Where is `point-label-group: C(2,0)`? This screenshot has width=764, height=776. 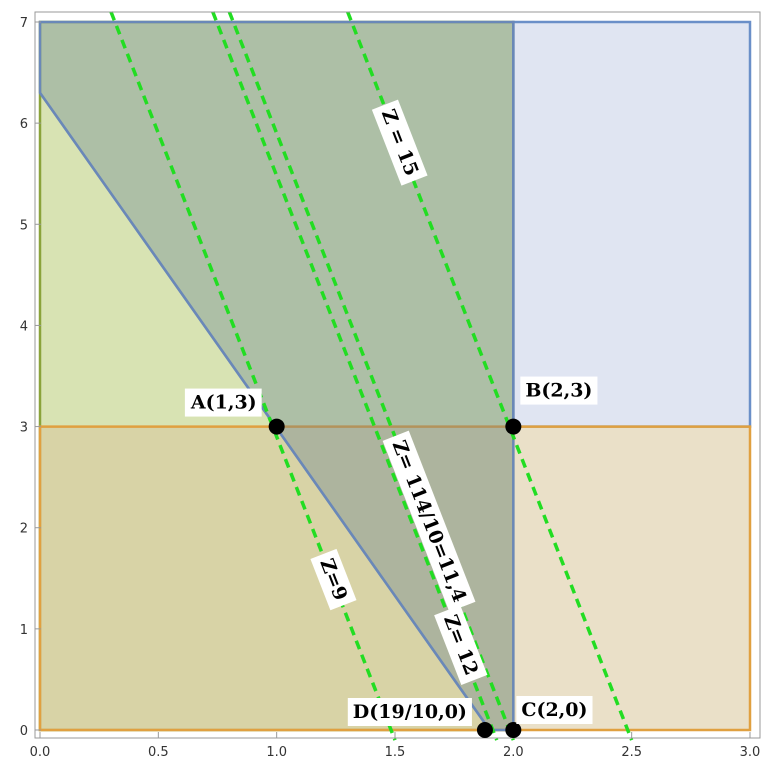 point-label-group: C(2,0) is located at coordinates (554, 710).